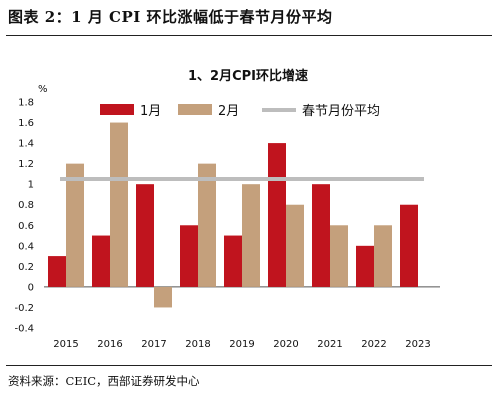 The image size is (496, 400). Describe the element at coordinates (150, 111) in the screenshot. I see `legend-label-jan: 1月` at that location.